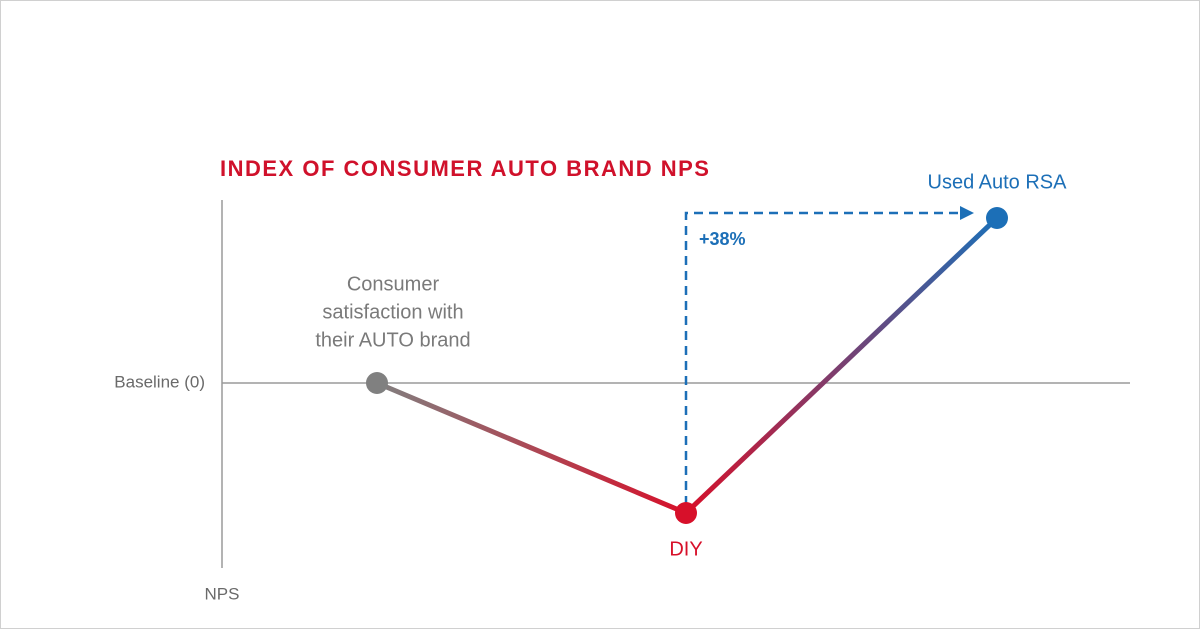 Image resolution: width=1200 pixels, height=629 pixels. Describe the element at coordinates (685, 549) in the screenshot. I see `point-label: DIY` at that location.